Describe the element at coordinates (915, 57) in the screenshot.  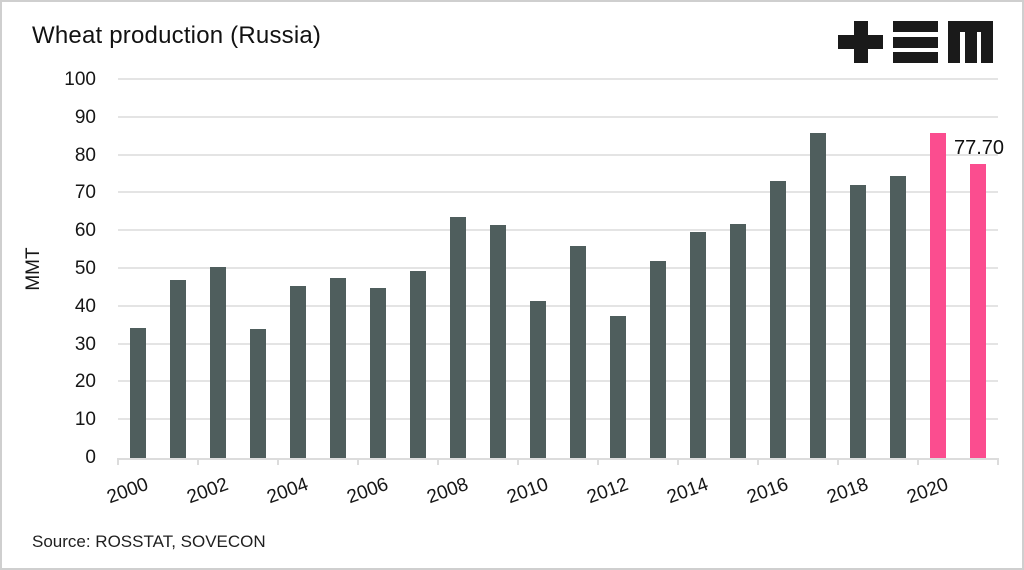
I see `triple-bar-bottom` at that location.